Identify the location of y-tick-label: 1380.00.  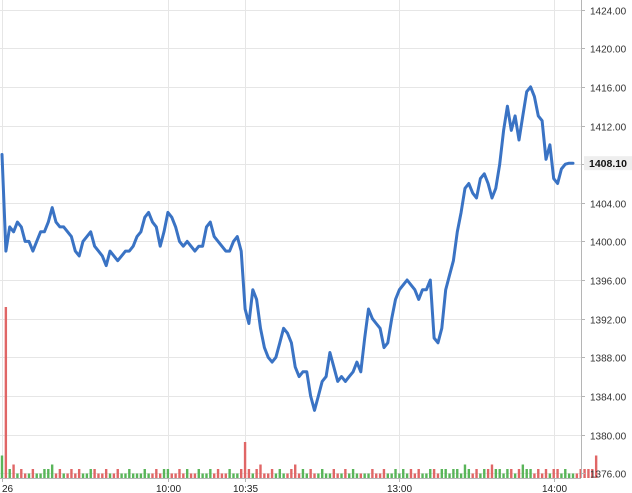
(608, 437).